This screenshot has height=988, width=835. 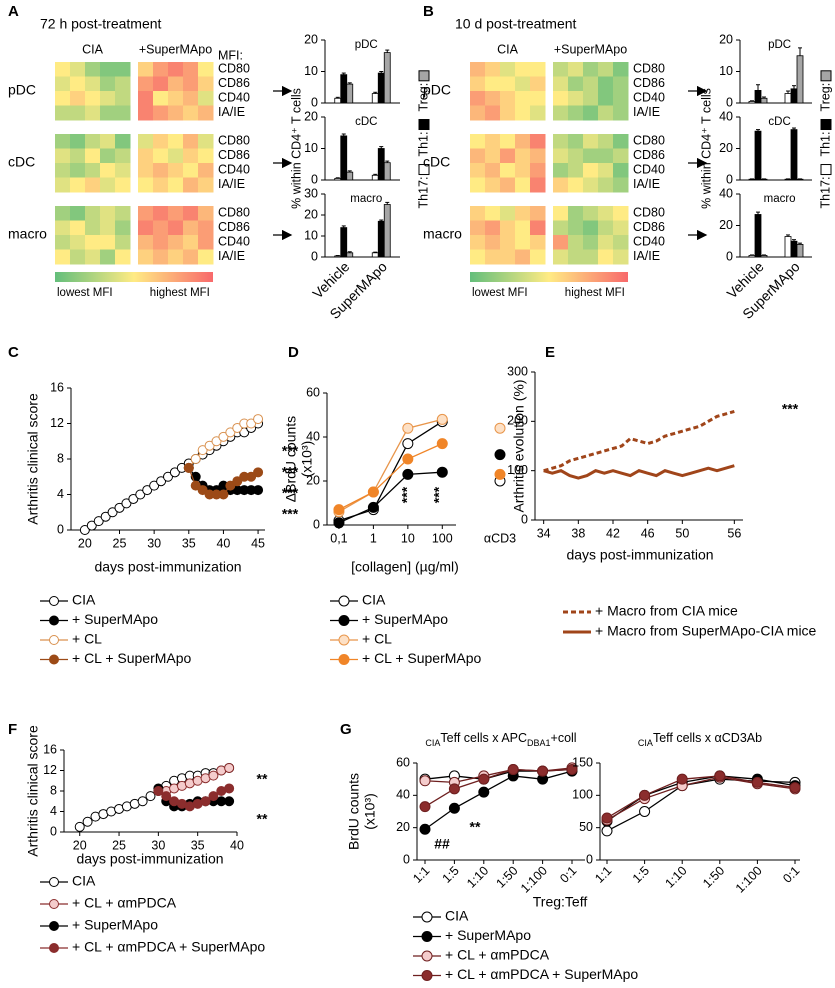 I want to click on color-legend, so click(x=134, y=277).